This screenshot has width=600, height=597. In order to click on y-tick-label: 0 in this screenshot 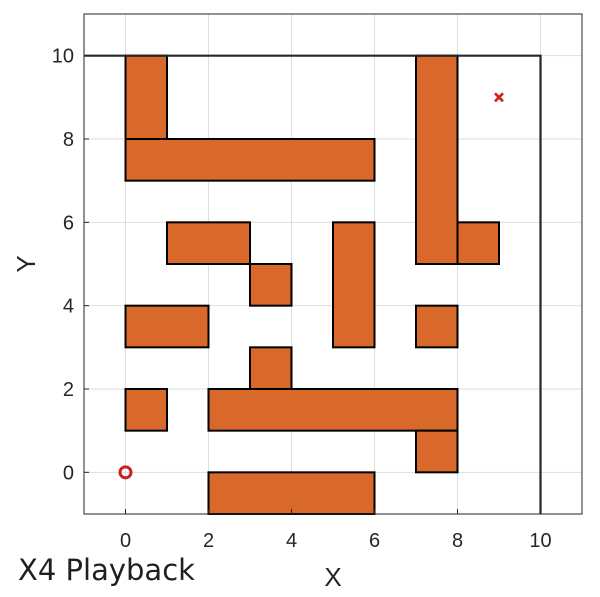, I will do `click(68, 473)`.